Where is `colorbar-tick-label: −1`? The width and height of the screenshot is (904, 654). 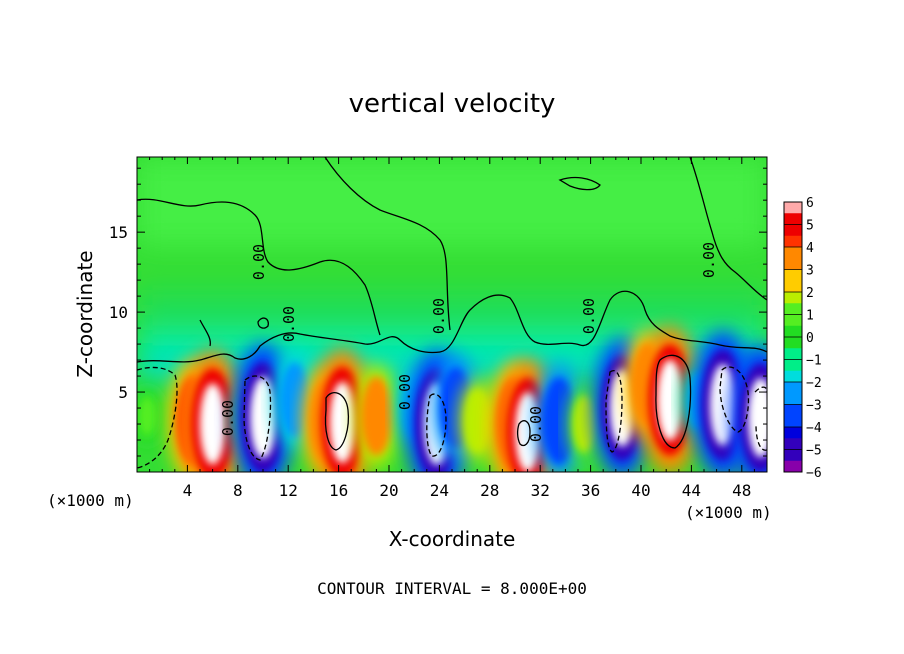
colorbar-tick-label: −1 is located at coordinates (814, 361).